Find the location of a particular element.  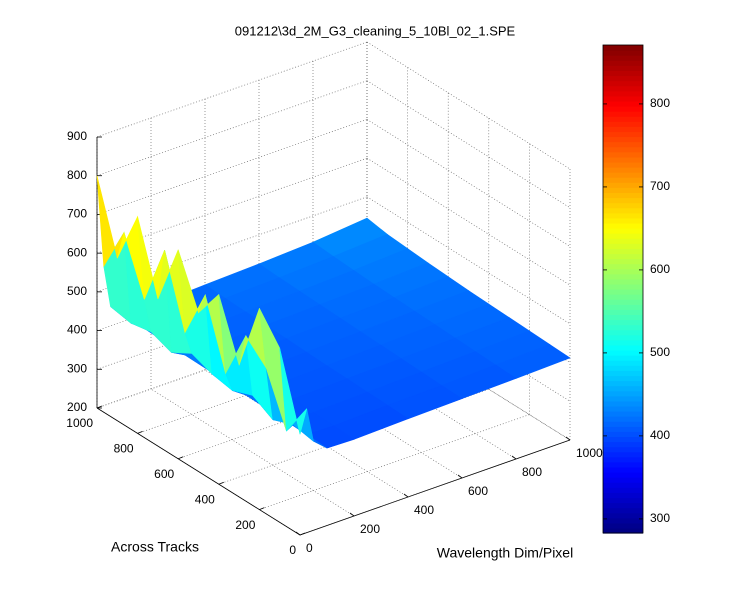

y-tick-label: 0 is located at coordinates (292, 550).